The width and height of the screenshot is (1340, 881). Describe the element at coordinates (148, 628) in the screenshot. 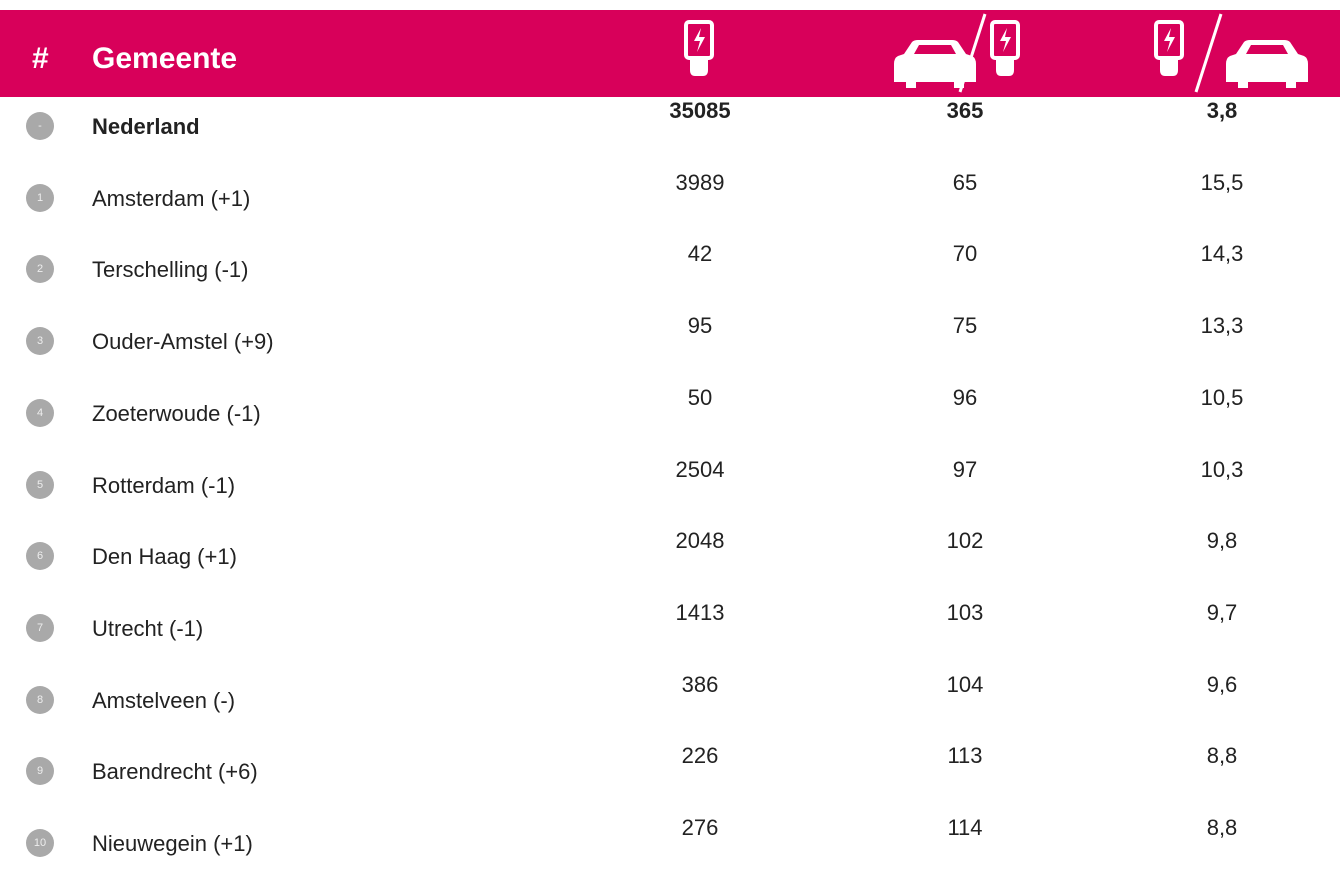

I see `municipality-name: Utrecht (-1)` at that location.